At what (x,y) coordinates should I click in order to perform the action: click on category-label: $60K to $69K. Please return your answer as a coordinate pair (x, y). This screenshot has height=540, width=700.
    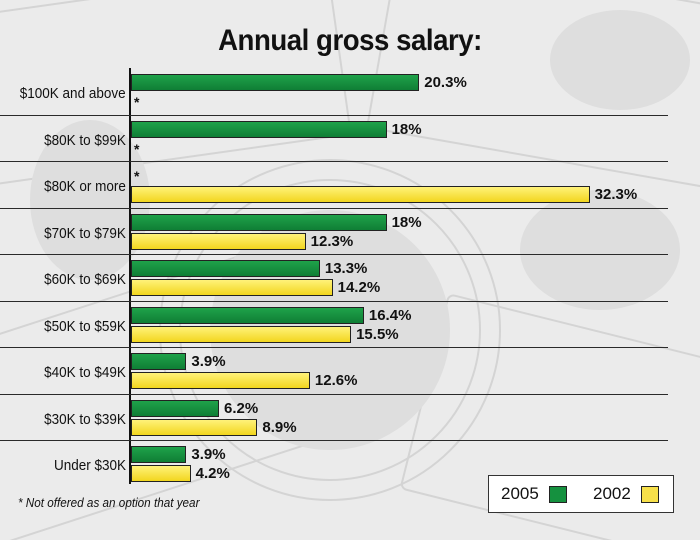
    Looking at the image, I should click on (85, 279).